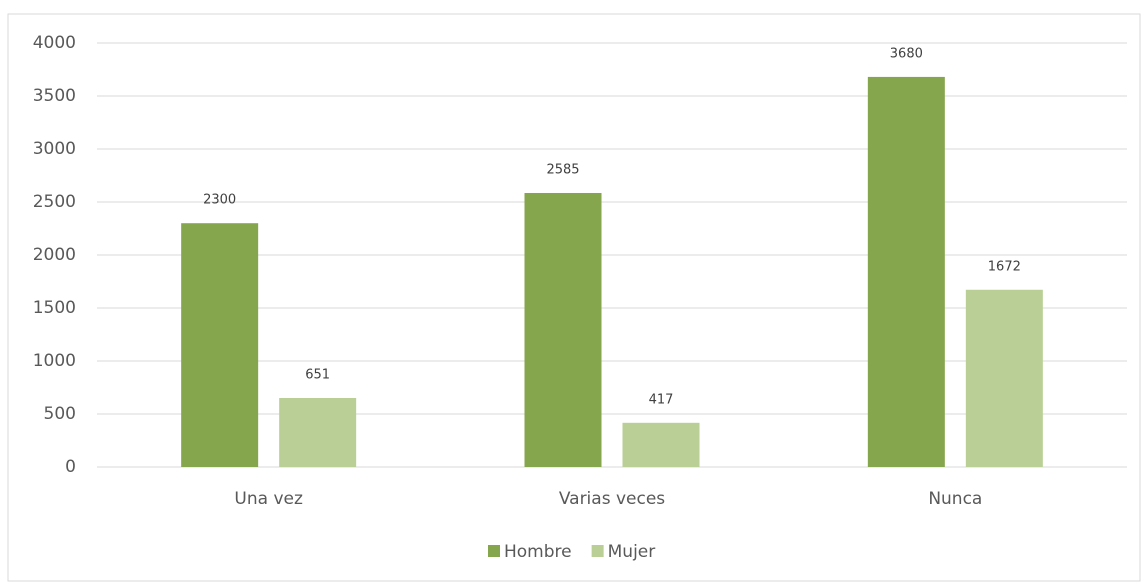 The height and width of the screenshot is (582, 1141). I want to click on x-tick-label: Varias veces, so click(612, 499).